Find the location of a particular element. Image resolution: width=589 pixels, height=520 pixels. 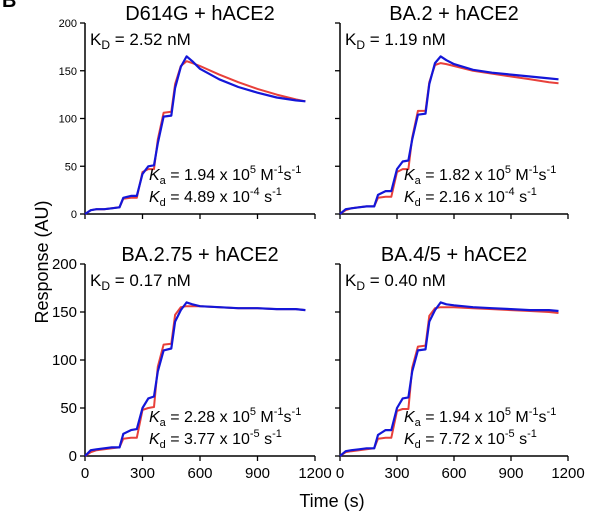

chart-title: BA.2 + hACE2 is located at coordinates (454, 14).